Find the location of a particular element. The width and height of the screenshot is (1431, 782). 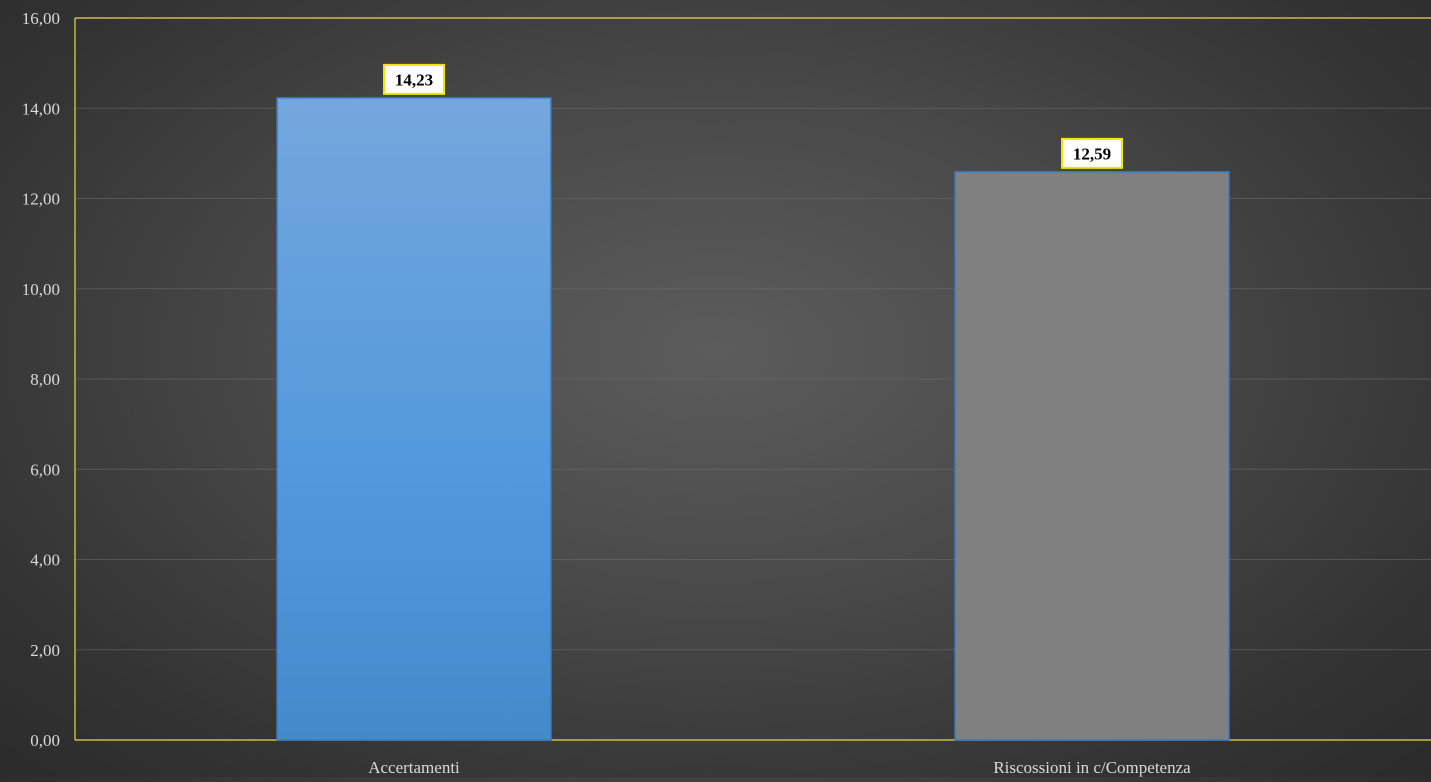

y-tick-label: 10,00 is located at coordinates (41, 289).